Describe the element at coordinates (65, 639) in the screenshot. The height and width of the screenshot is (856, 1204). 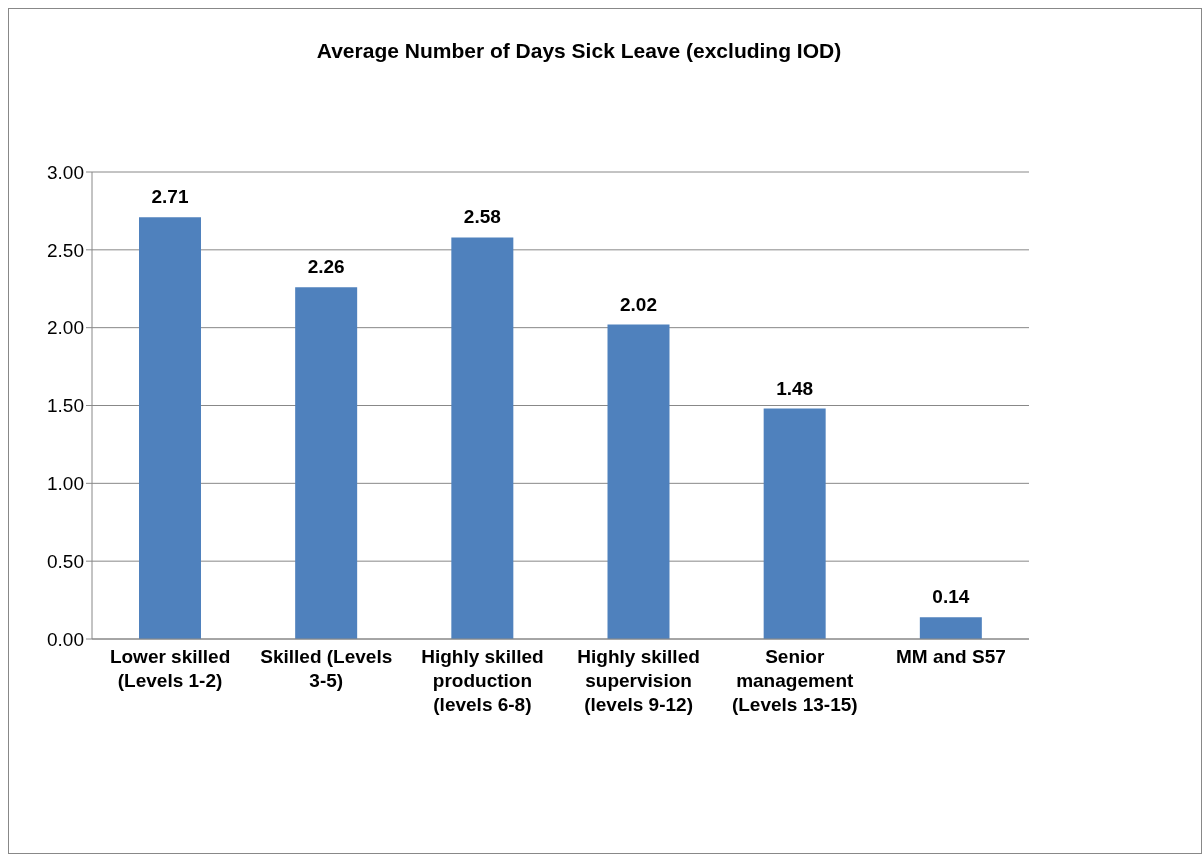
I see `y-tick-label: 0.00` at that location.